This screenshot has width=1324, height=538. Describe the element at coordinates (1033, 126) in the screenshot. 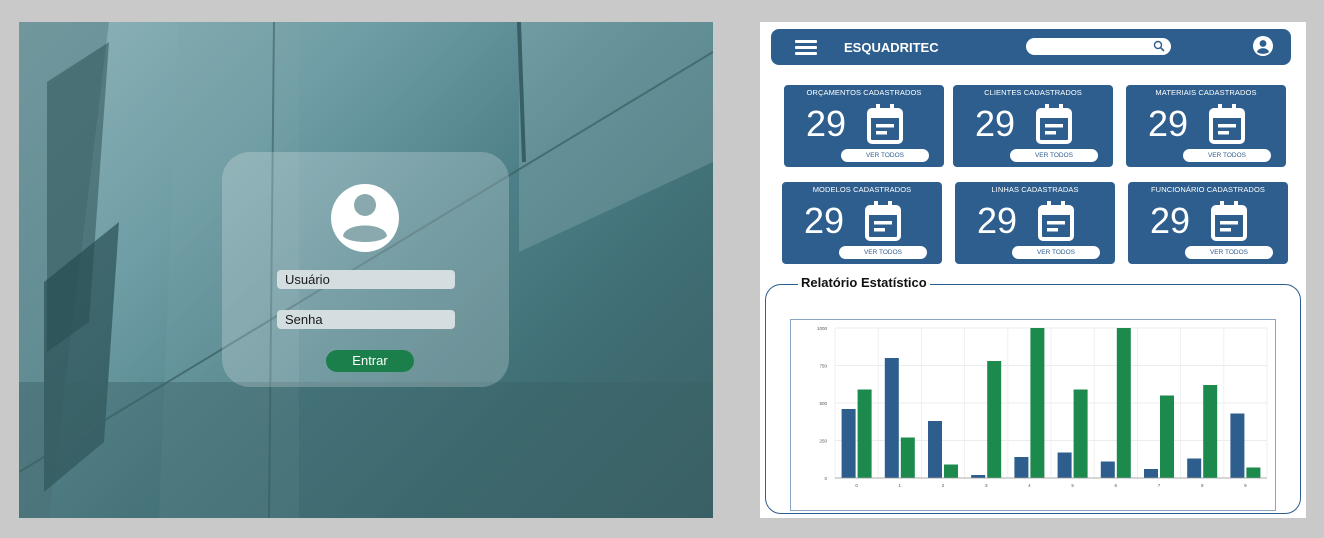

I see `card-clientes: CLIENTES CADASTRADOS 29 VER TODOS` at that location.